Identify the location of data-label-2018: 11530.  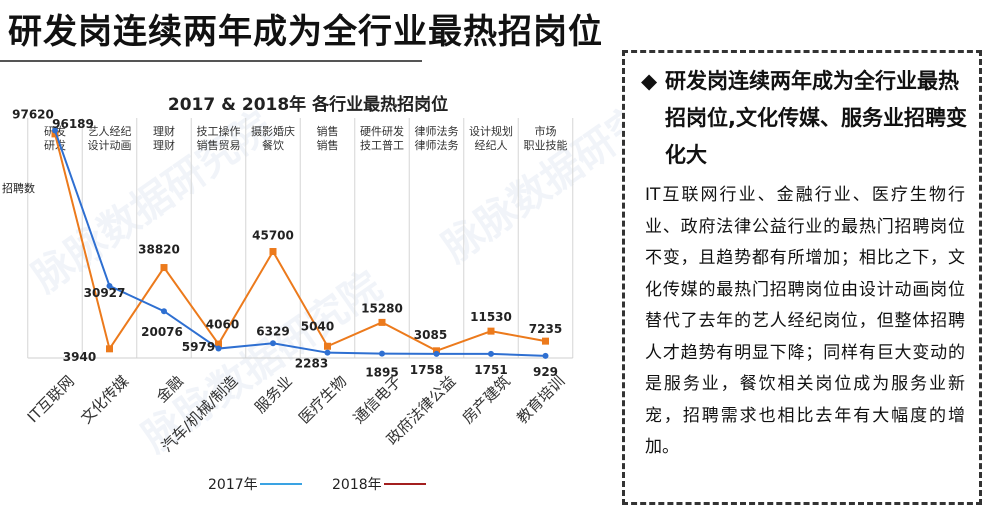
(491, 317).